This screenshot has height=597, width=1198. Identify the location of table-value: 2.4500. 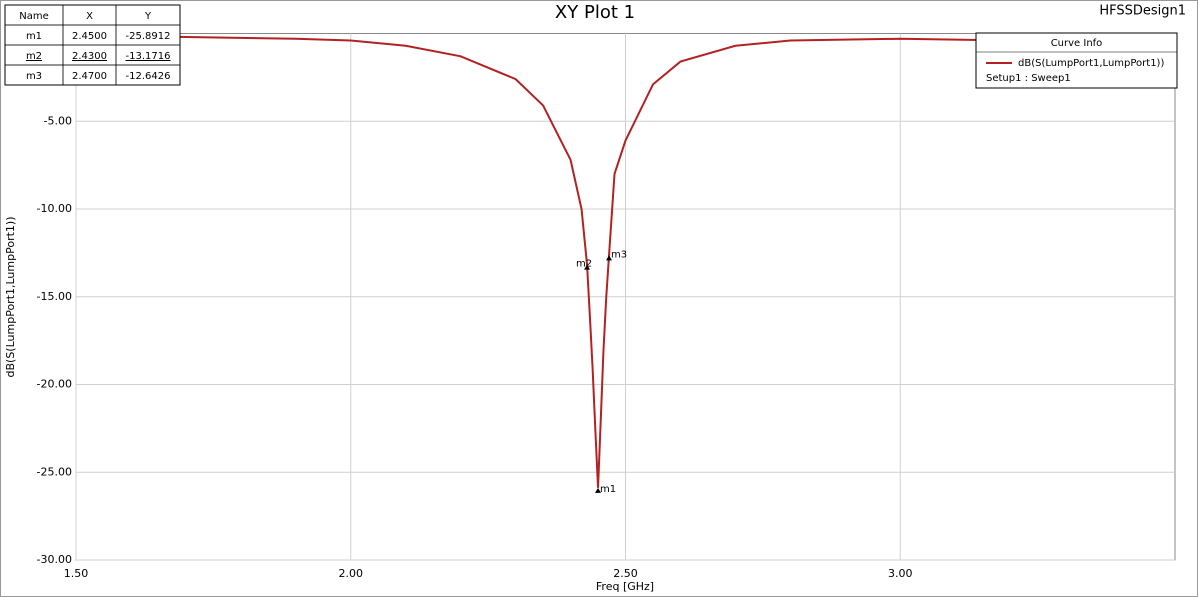
(89, 36).